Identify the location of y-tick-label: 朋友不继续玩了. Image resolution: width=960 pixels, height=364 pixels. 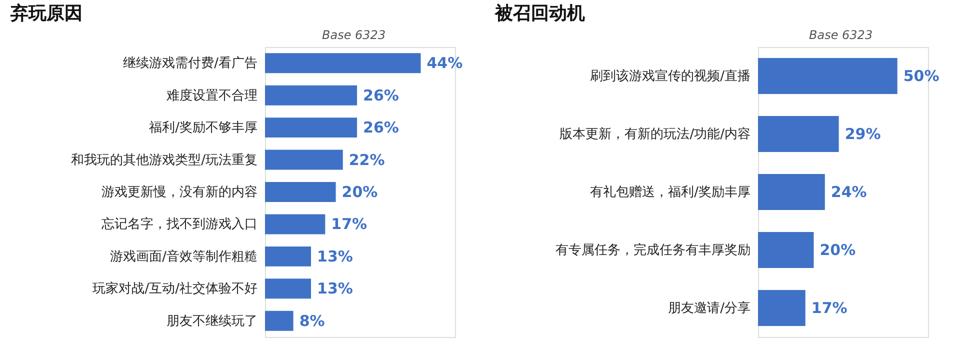
(212, 321).